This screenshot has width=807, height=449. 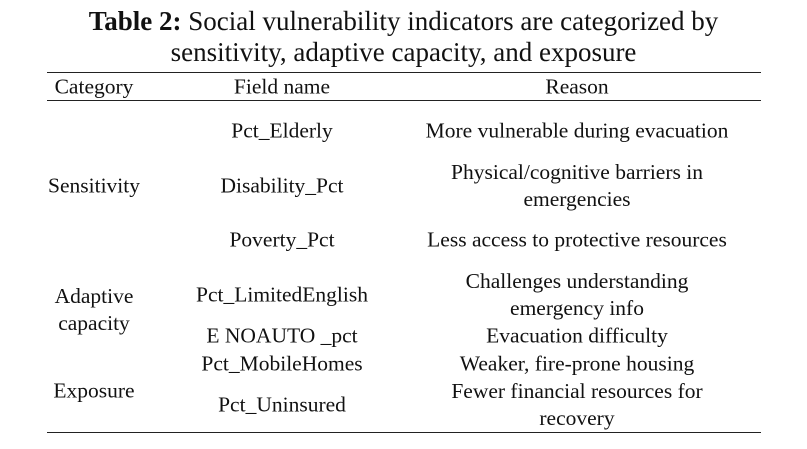 What do you see at coordinates (94, 390) in the screenshot?
I see `category-cell: Exposure` at bounding box center [94, 390].